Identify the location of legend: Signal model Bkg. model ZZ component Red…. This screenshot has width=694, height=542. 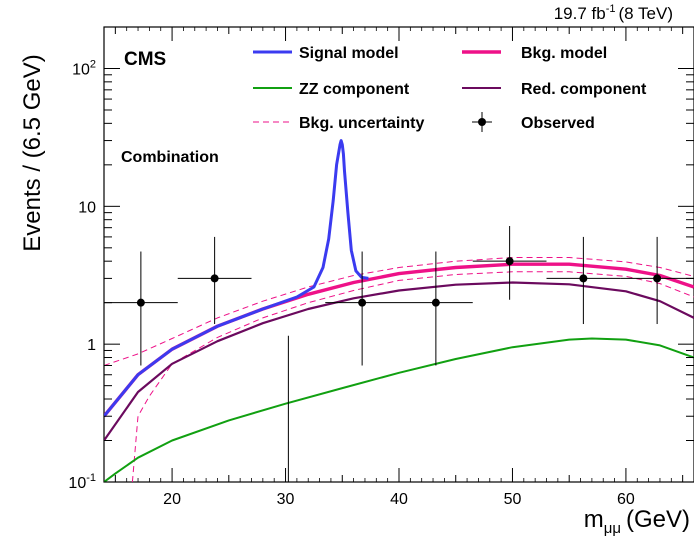
(450, 88).